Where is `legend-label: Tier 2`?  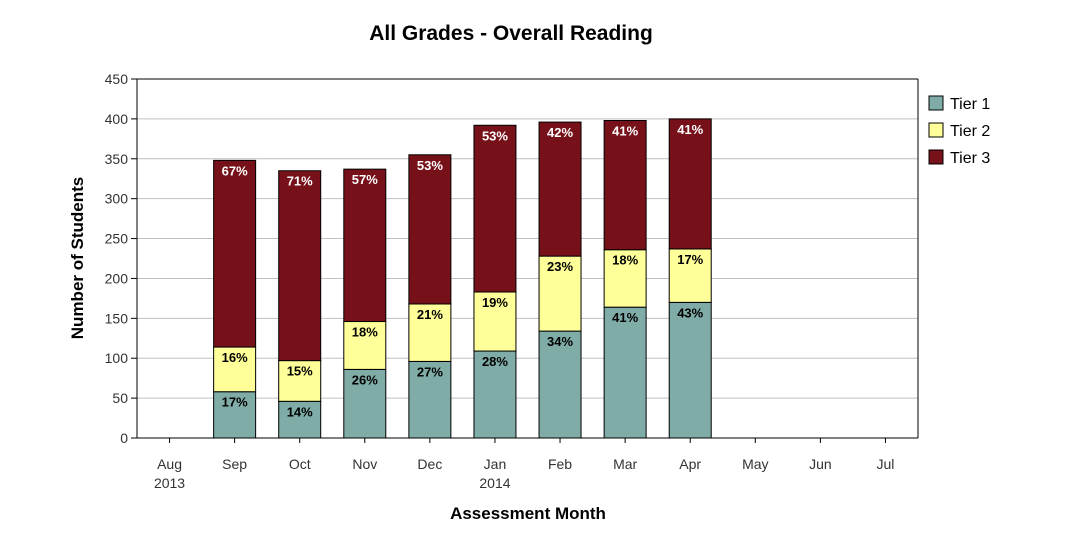 legend-label: Tier 2 is located at coordinates (970, 131).